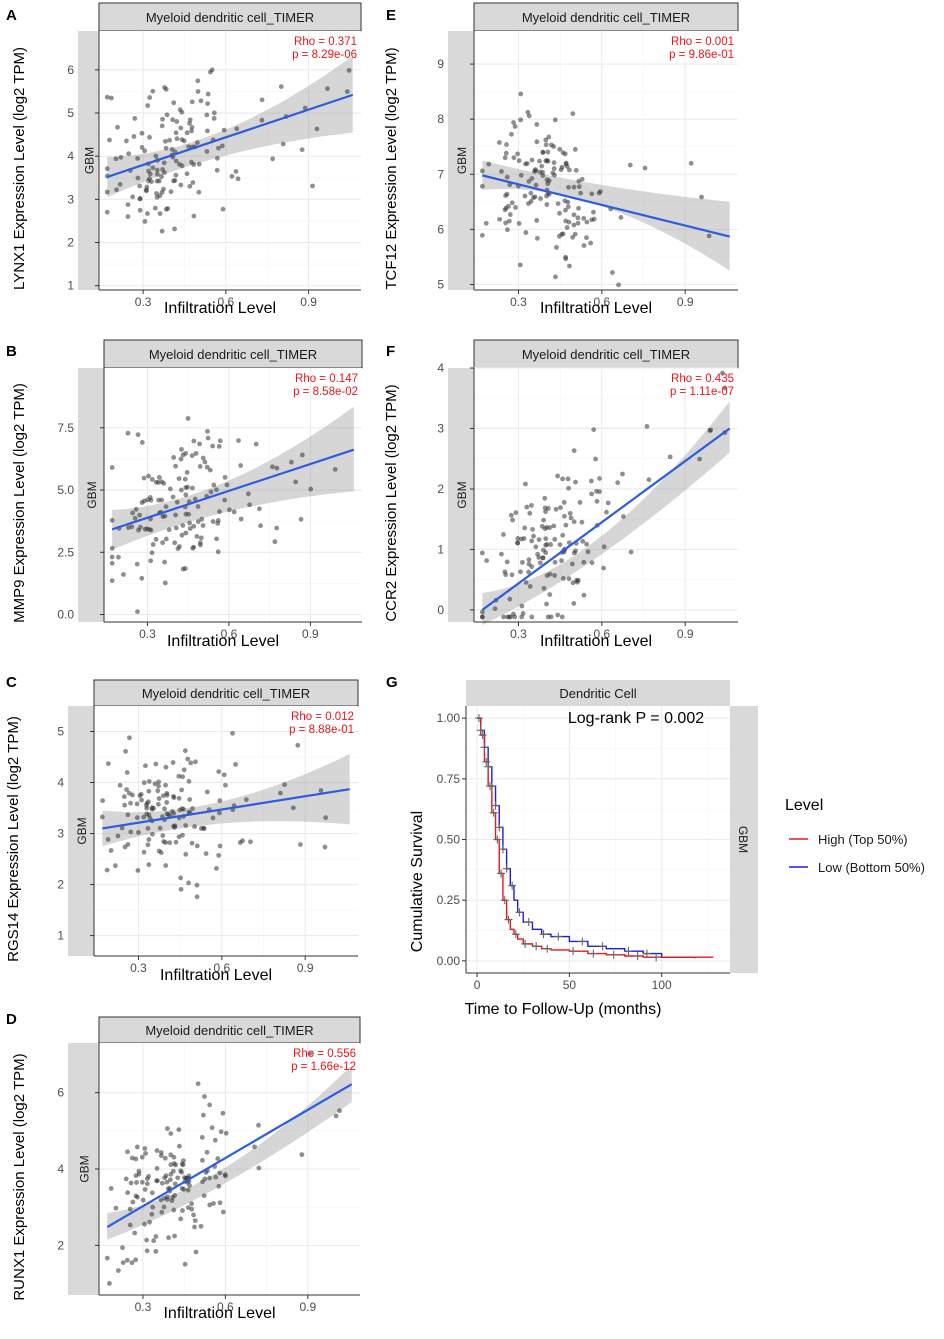  Describe the element at coordinates (462, 494) in the screenshot. I see `row-strip-label: GBM` at that location.